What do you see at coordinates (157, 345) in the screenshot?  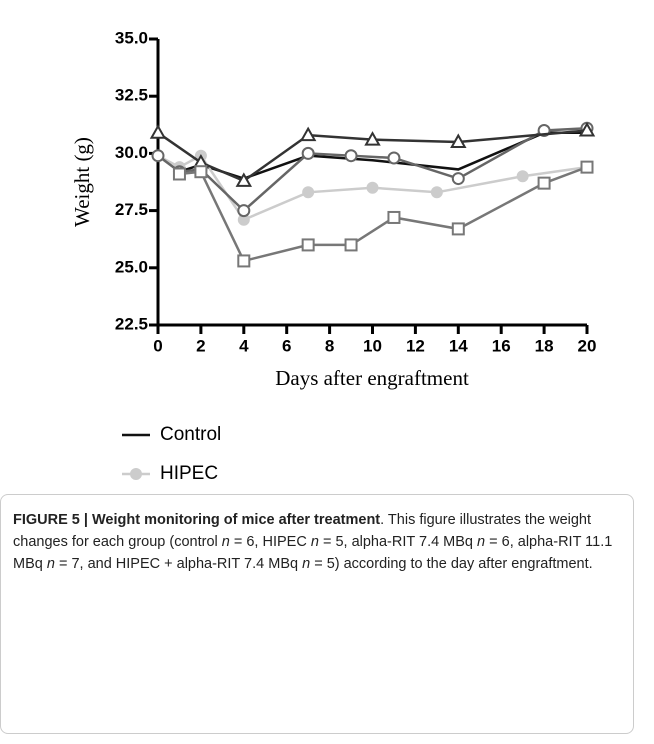 I see `x-tick-label: 0` at bounding box center [157, 345].